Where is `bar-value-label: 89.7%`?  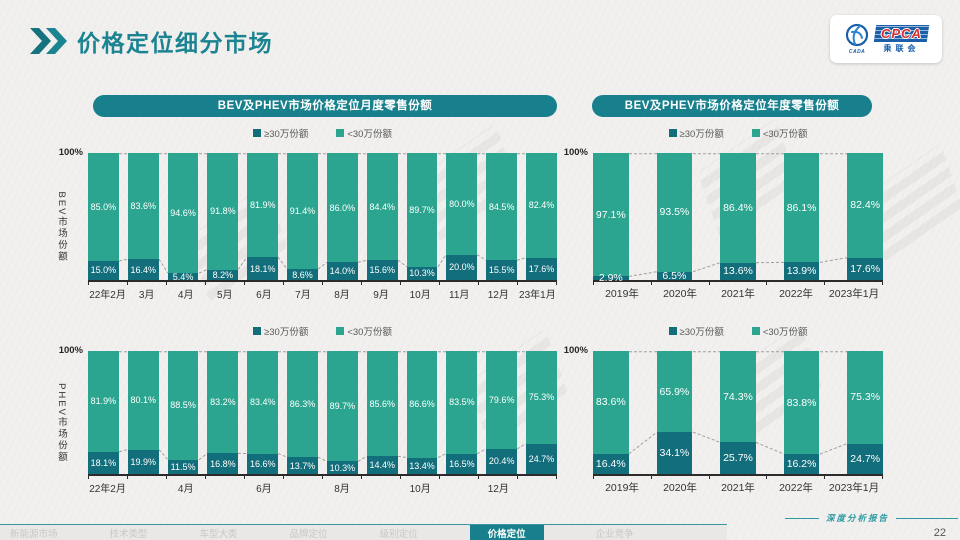
bar-value-label: 89.7% is located at coordinates (422, 209).